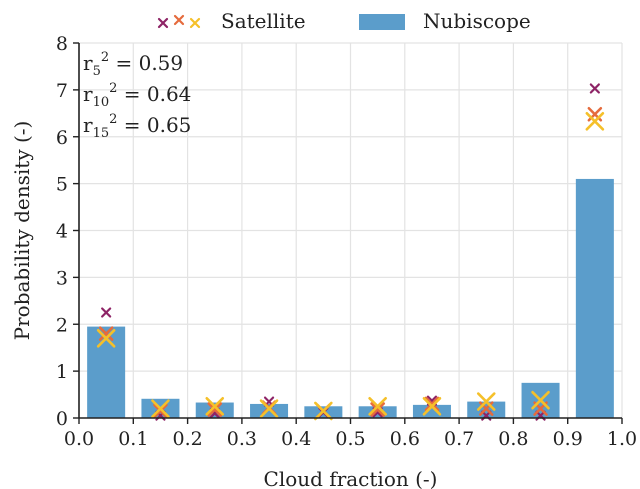 Image resolution: width=640 pixels, height=489 pixels. I want to click on y-tick-label-3: 3, so click(62, 278).